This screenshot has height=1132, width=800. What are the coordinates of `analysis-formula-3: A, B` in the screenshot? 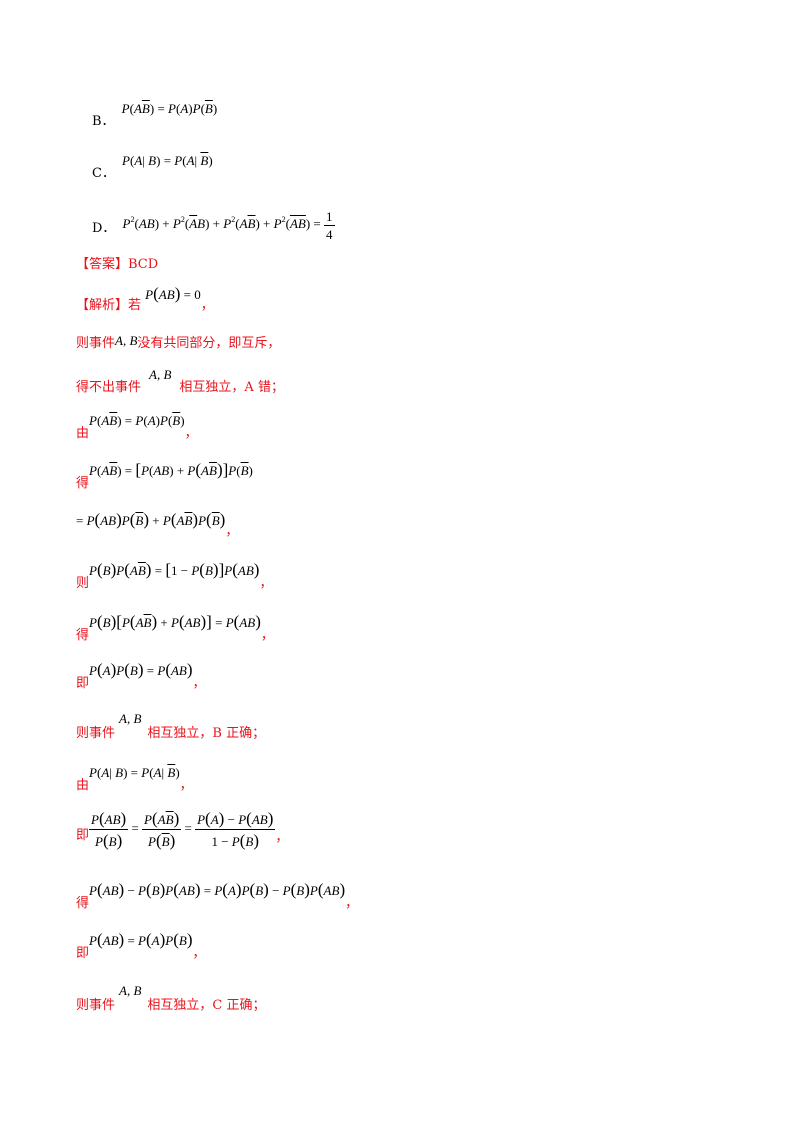 It's located at (160, 374).